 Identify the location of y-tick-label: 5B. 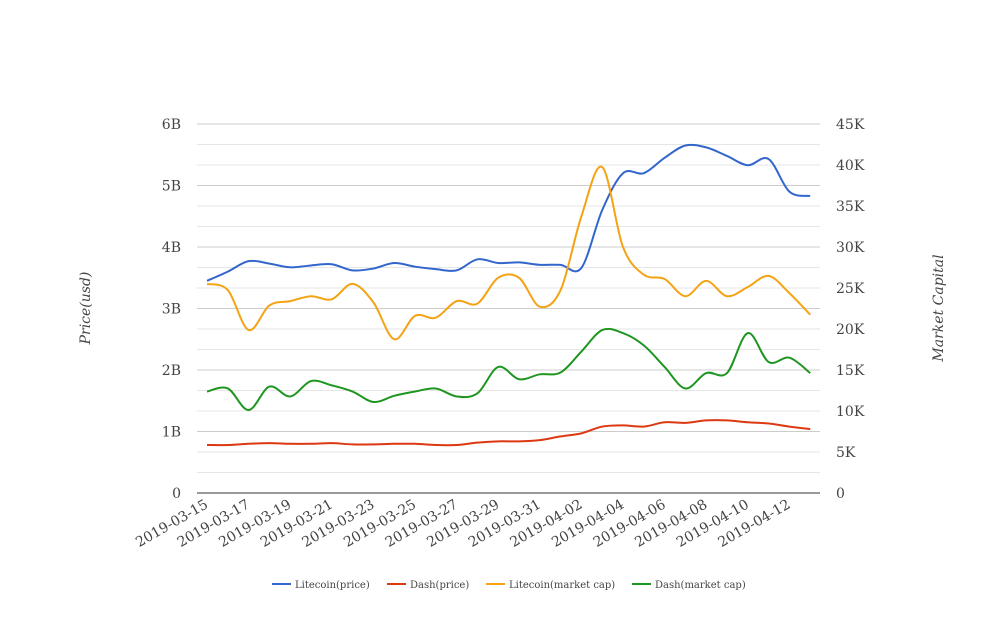
(171, 187).